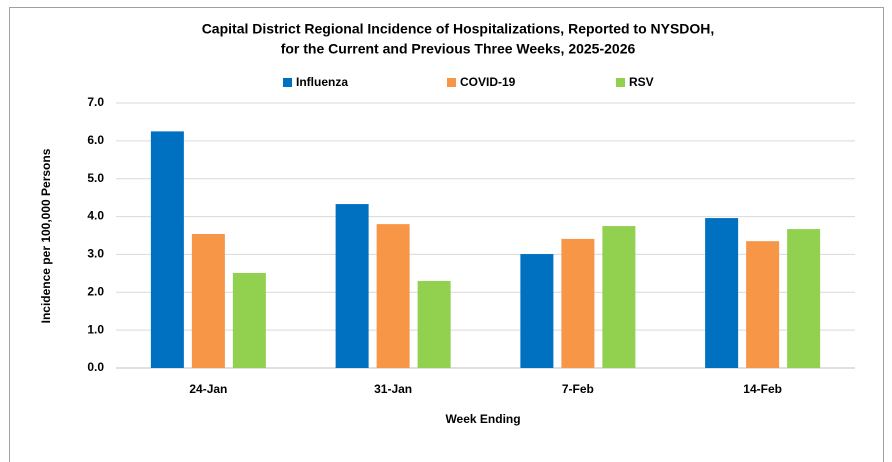 The image size is (892, 462). Describe the element at coordinates (95, 216) in the screenshot. I see `y-tick-label: 4.0` at that location.